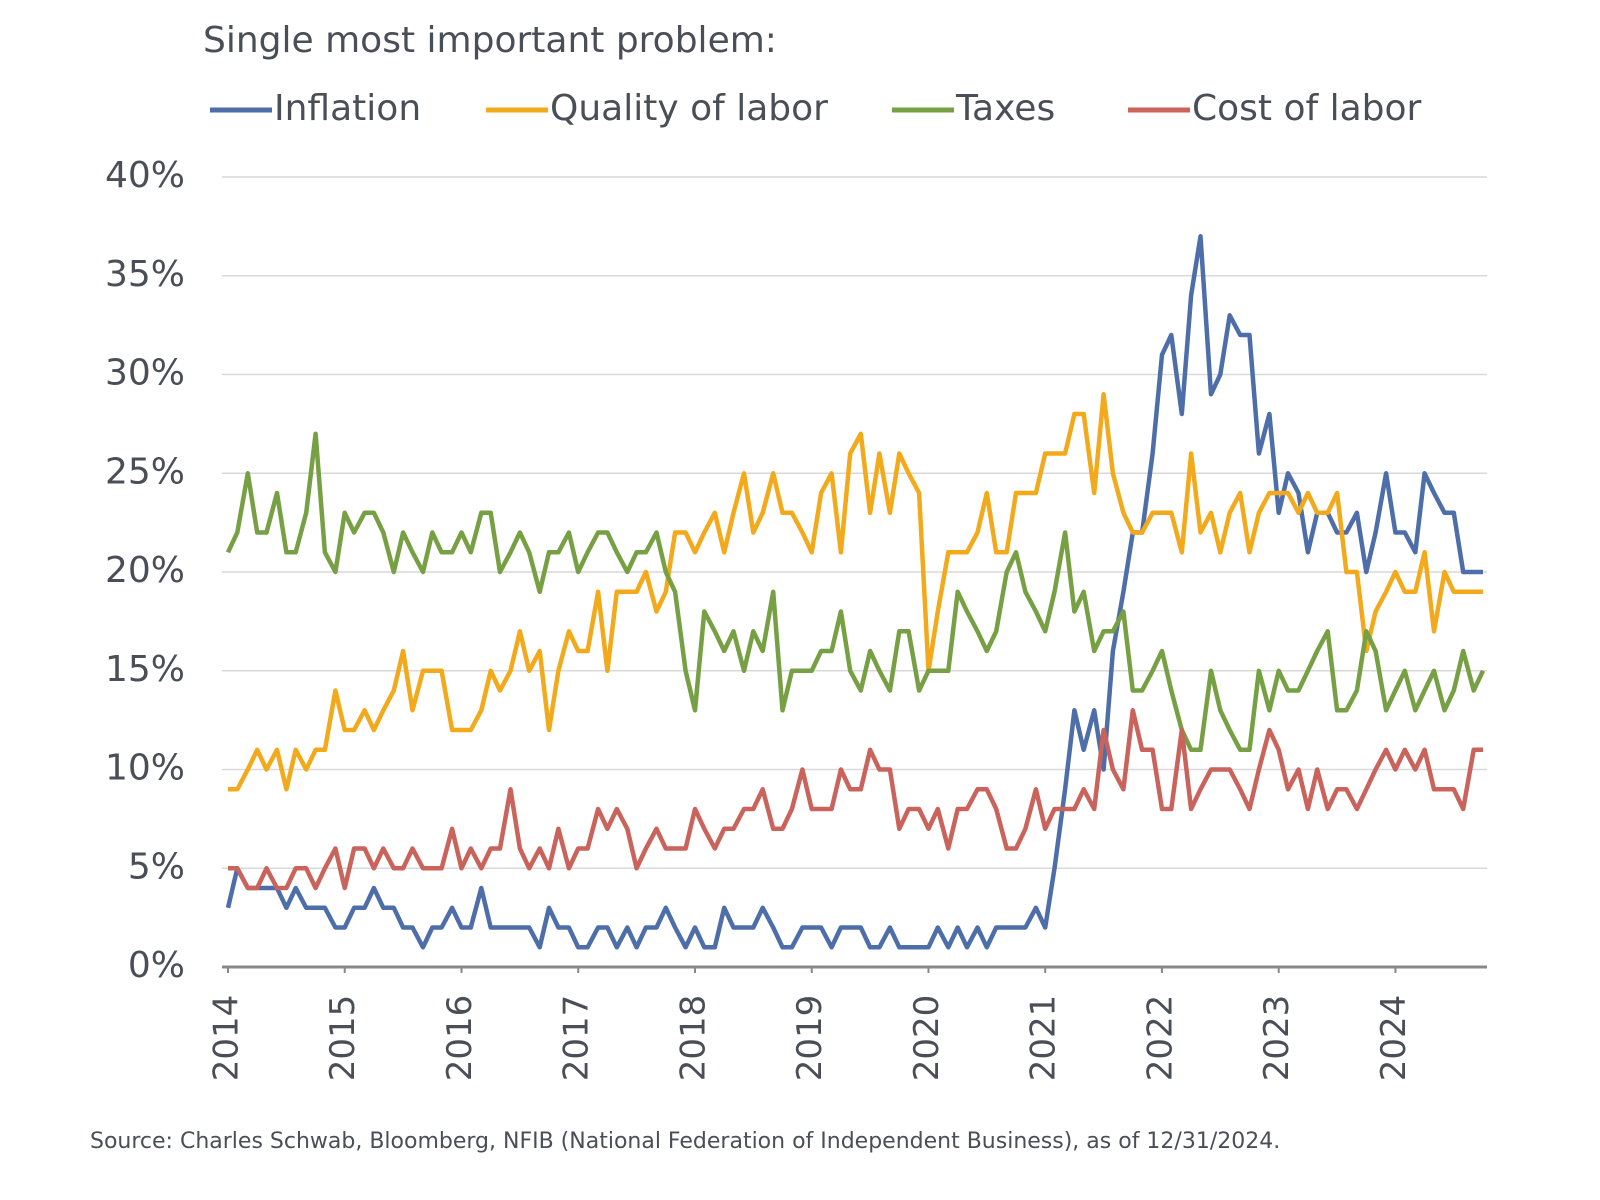 This screenshot has height=1200, width=1600. I want to click on y-tick-label: 15%, so click(145, 669).